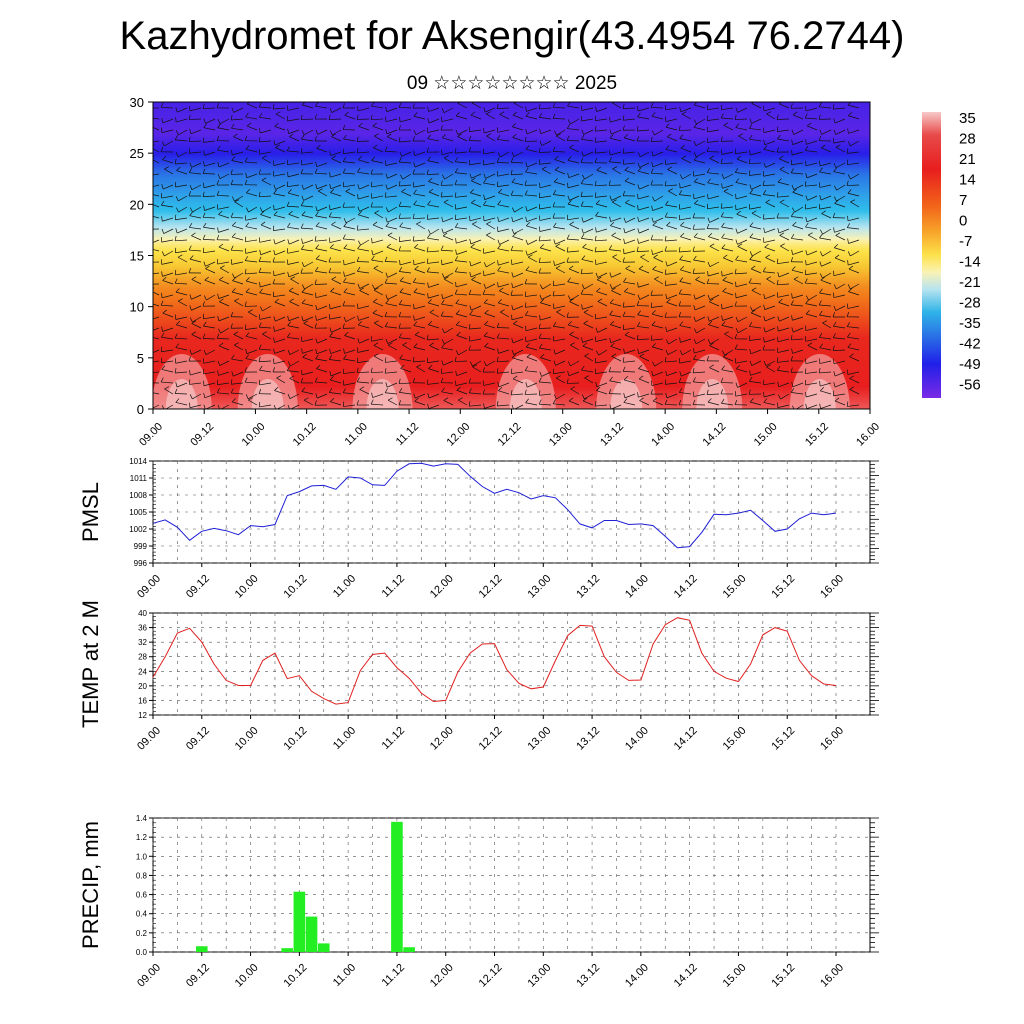 The height and width of the screenshot is (1024, 1024). Describe the element at coordinates (868, 435) in the screenshot. I see `section-xtick-label: 16.00` at that location.